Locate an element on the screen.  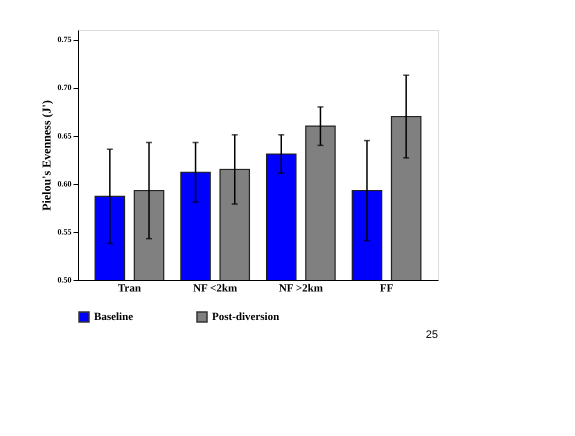
text: 25 is located at coordinates (432, 335).